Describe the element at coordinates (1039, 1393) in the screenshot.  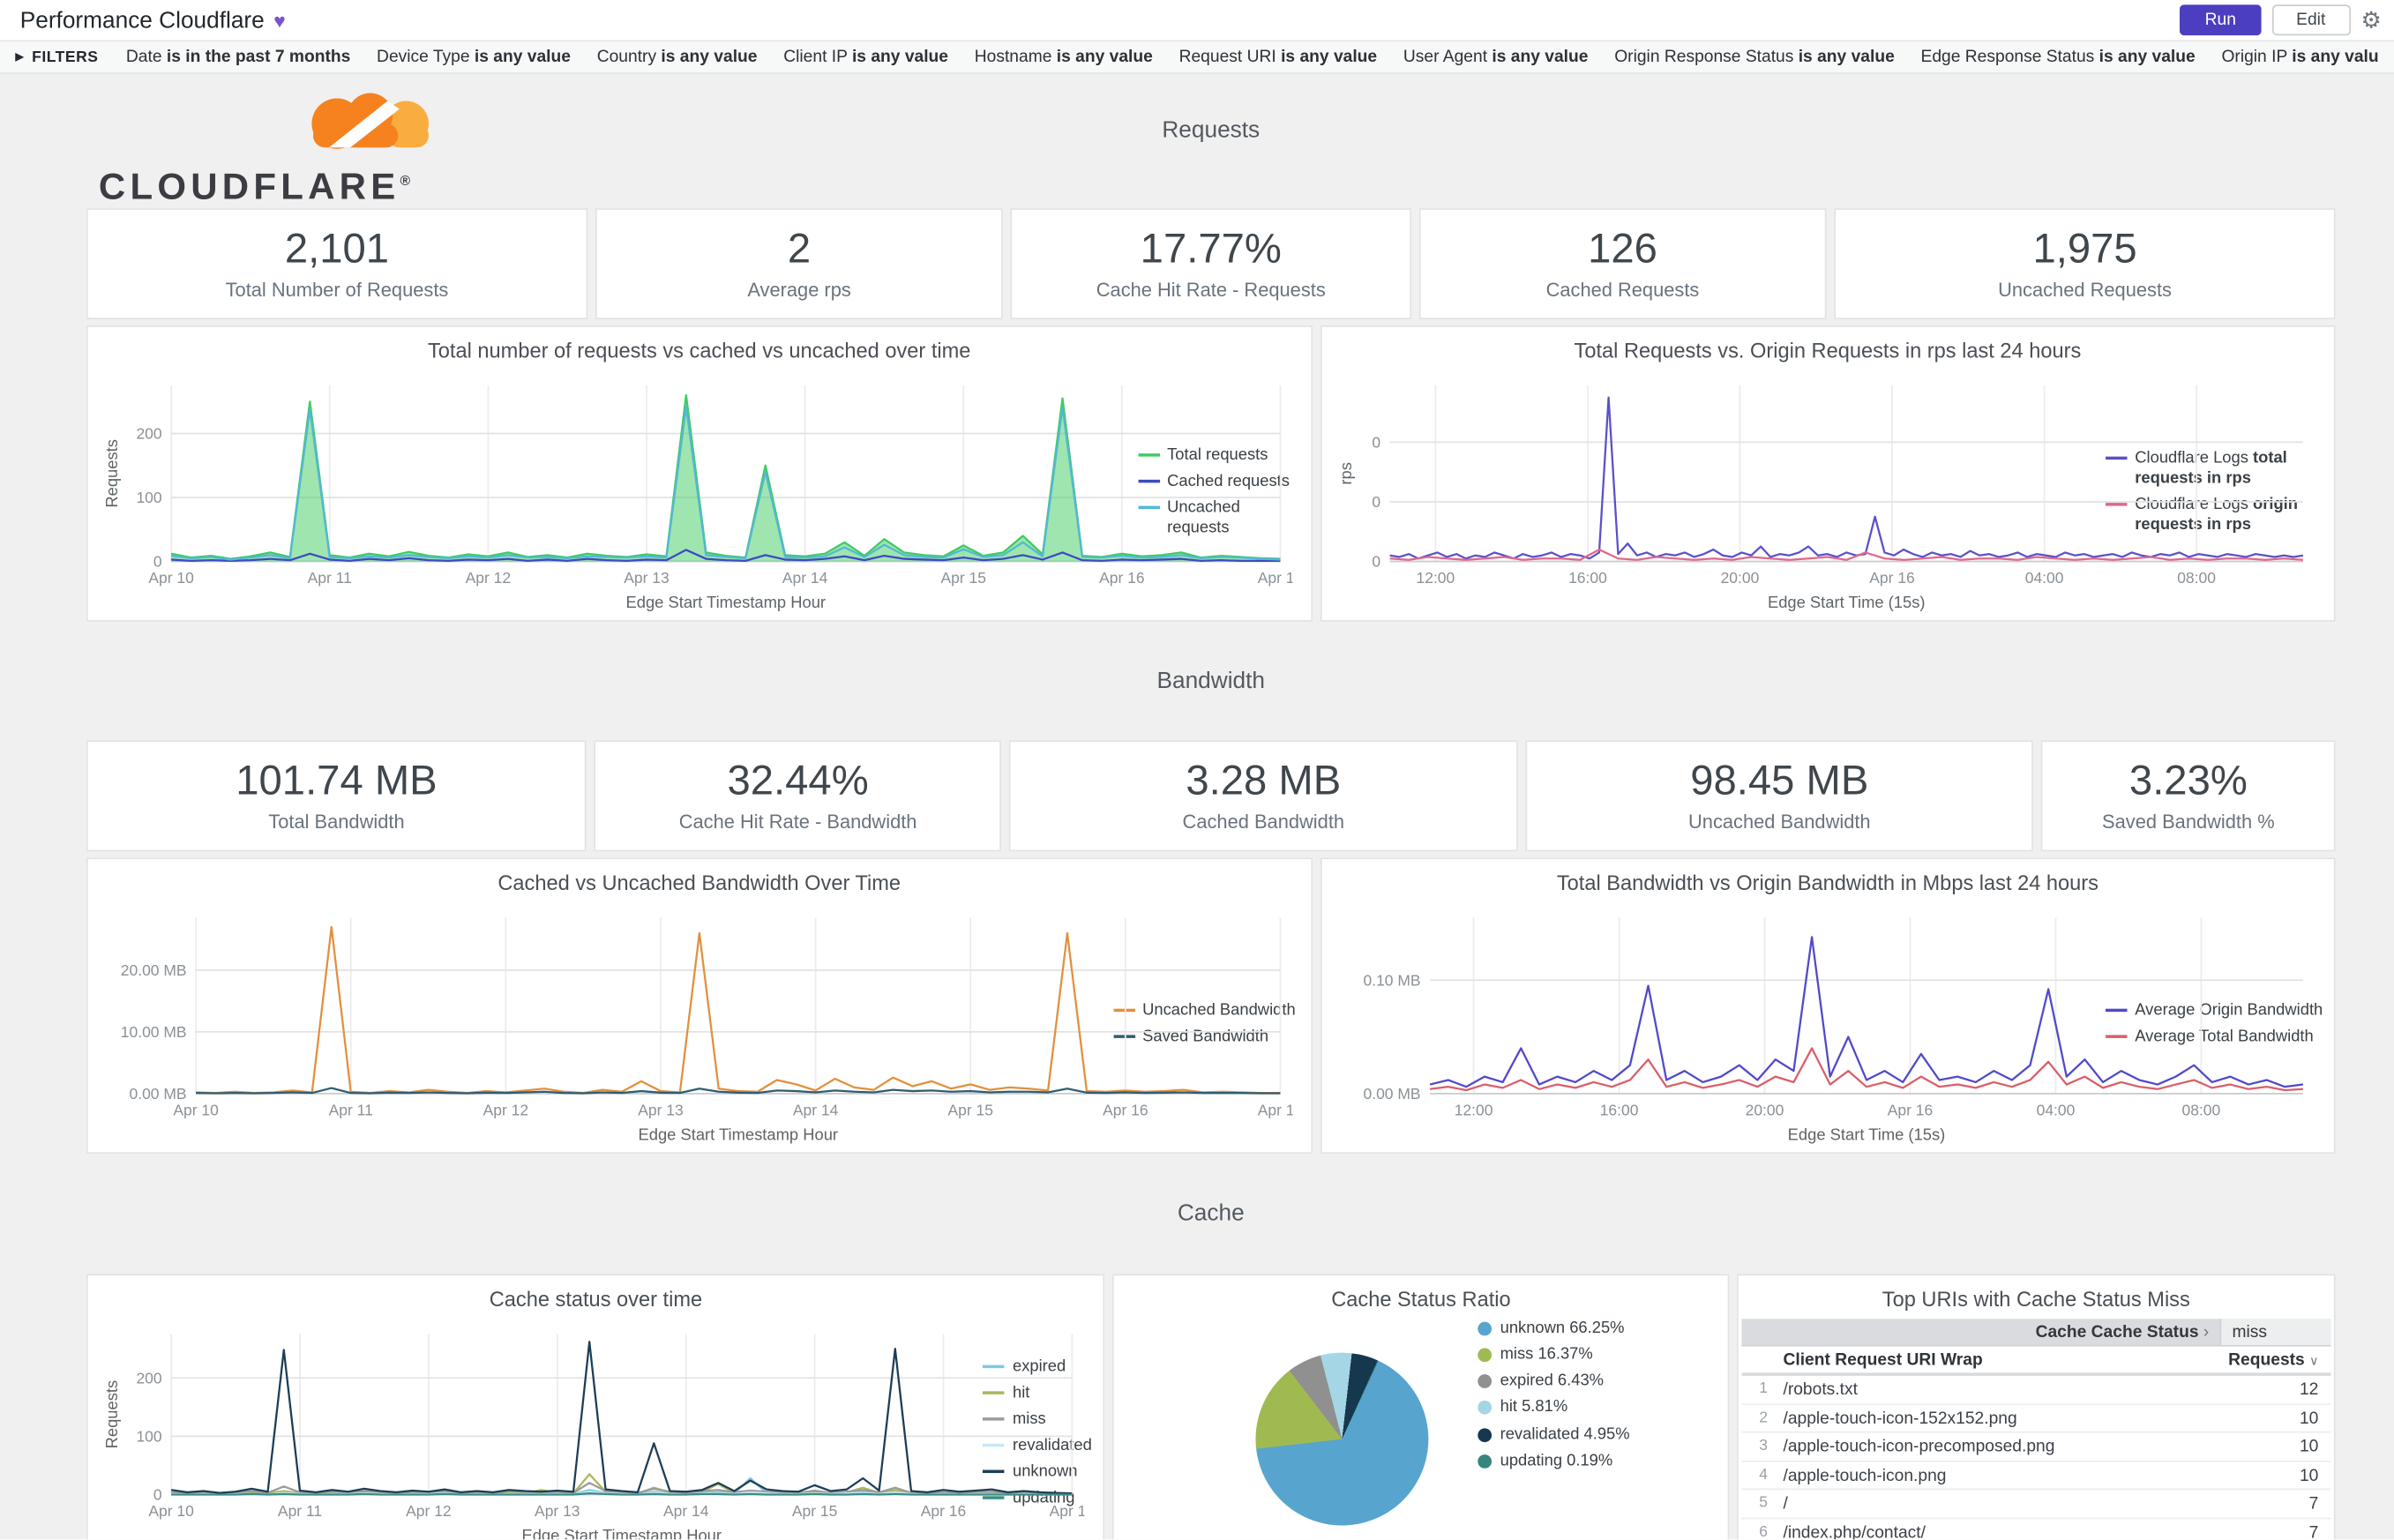
I see `legend-item-hit: hit` at that location.